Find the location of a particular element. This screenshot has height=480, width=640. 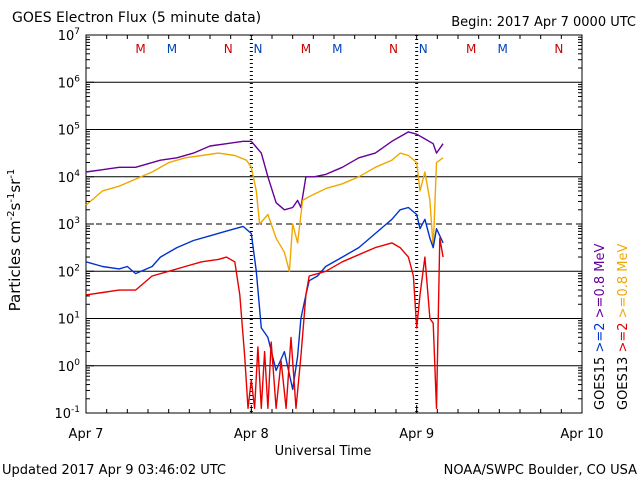

begin-label: Begin: 2017 Apr 7 0000 UTC is located at coordinates (543, 22).